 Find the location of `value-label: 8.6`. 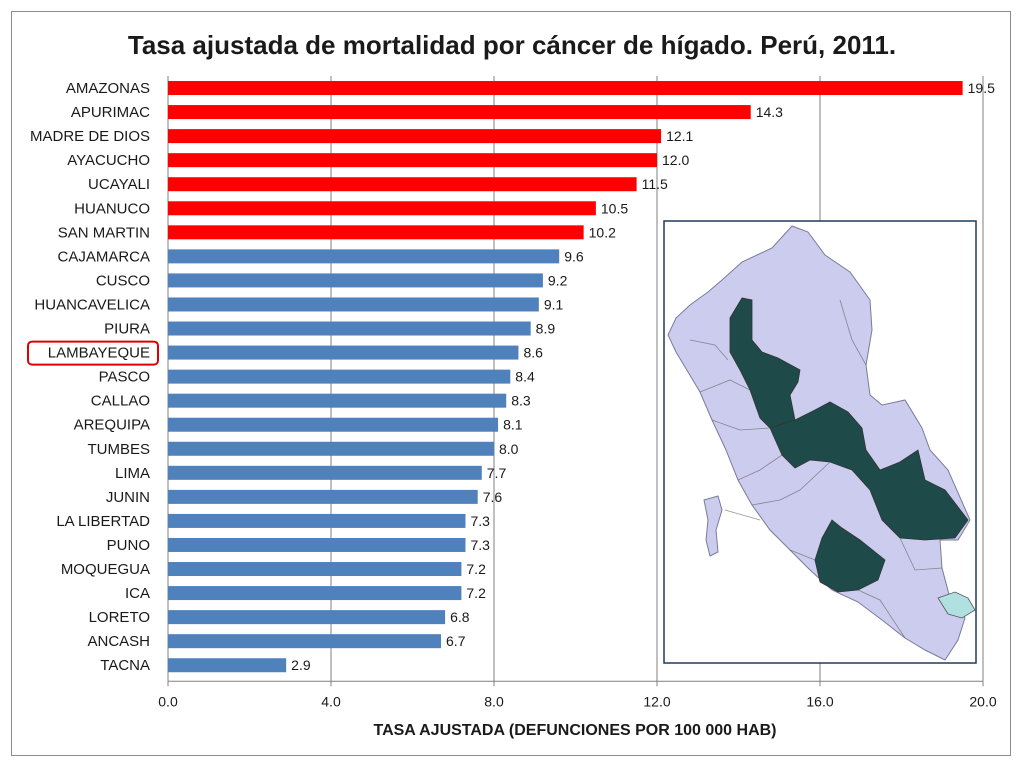

value-label: 8.6 is located at coordinates (533, 353).